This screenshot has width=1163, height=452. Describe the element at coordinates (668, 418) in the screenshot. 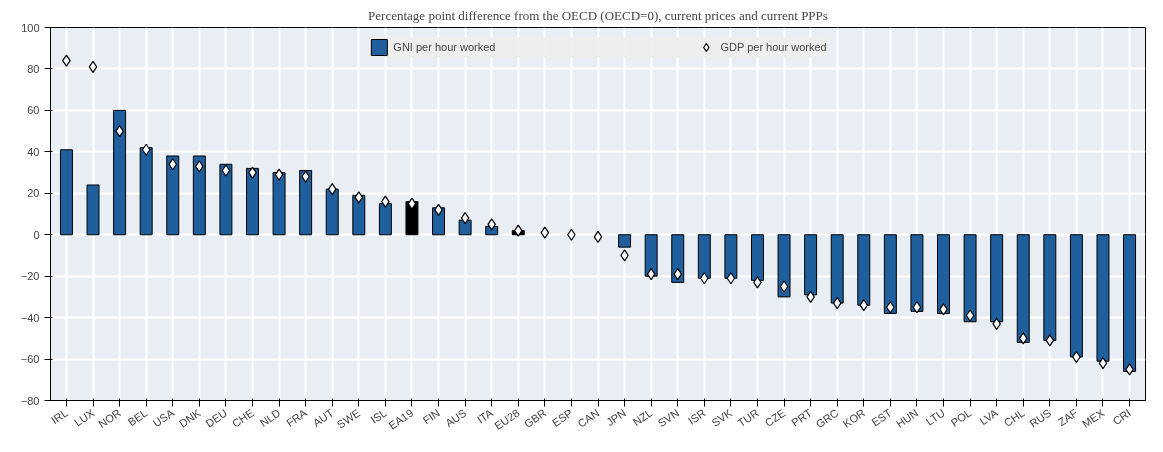

I see `x-tick-label: SVN` at that location.